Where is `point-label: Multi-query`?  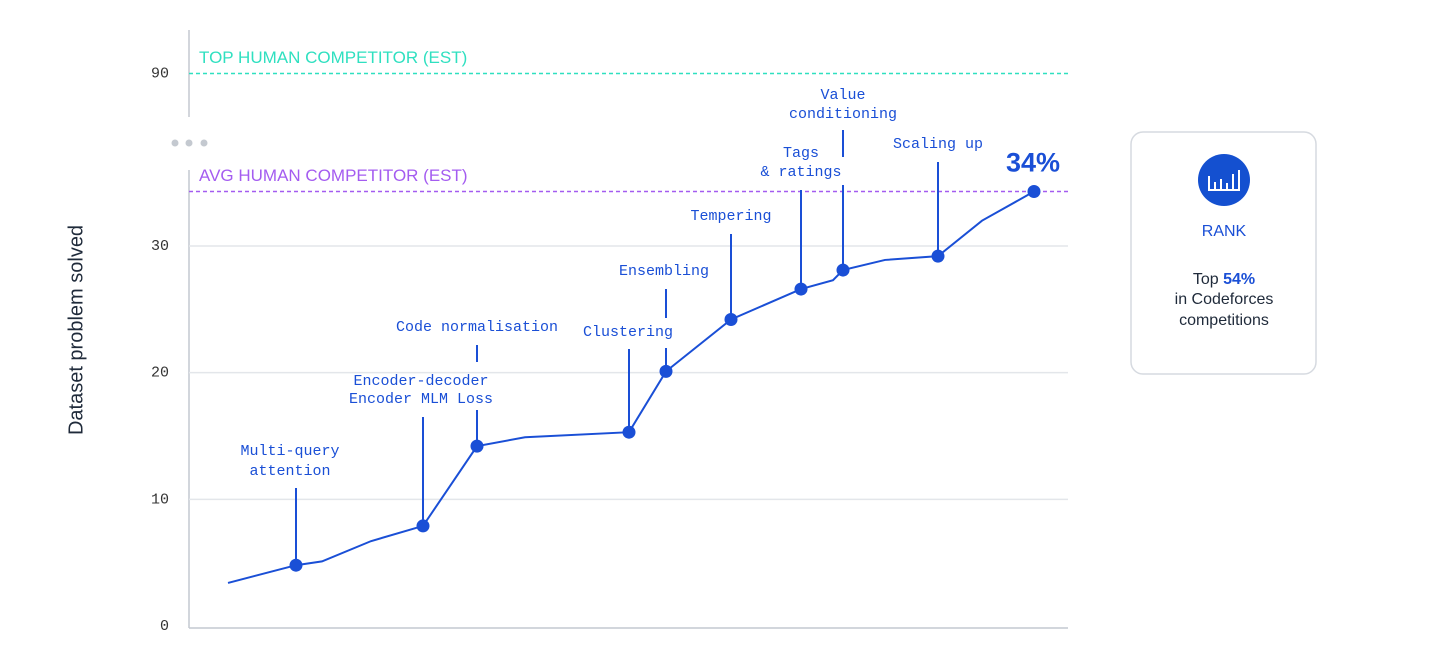
point-label: Multi-query is located at coordinates (289, 451).